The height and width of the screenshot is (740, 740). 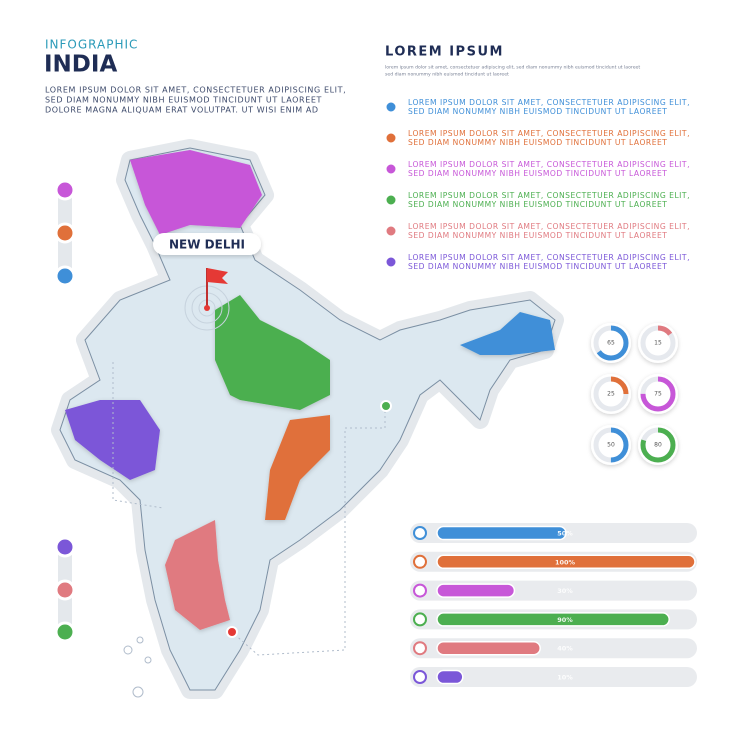 What do you see at coordinates (553, 605) in the screenshot?
I see `bar-group: 50% 100% 30% 90% 40% 10%` at bounding box center [553, 605].